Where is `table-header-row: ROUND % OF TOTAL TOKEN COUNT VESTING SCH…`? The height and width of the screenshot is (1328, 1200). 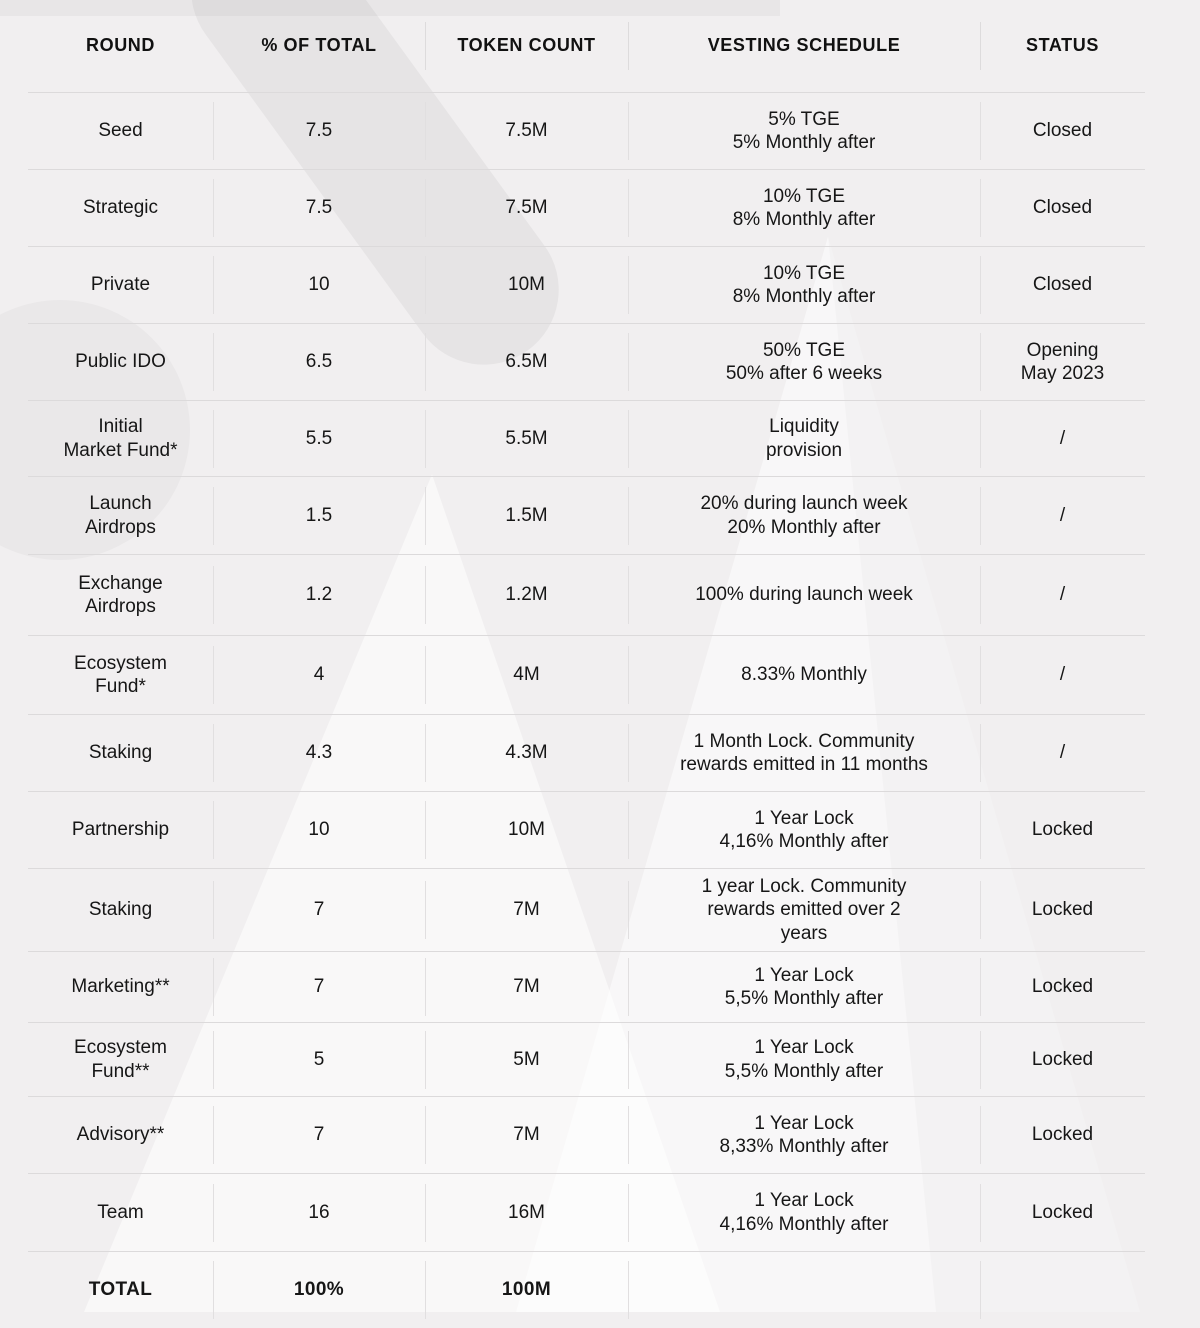
table-header-row: ROUND % OF TOTAL TOKEN COUNT VESTING SCH… is located at coordinates (586, 46).